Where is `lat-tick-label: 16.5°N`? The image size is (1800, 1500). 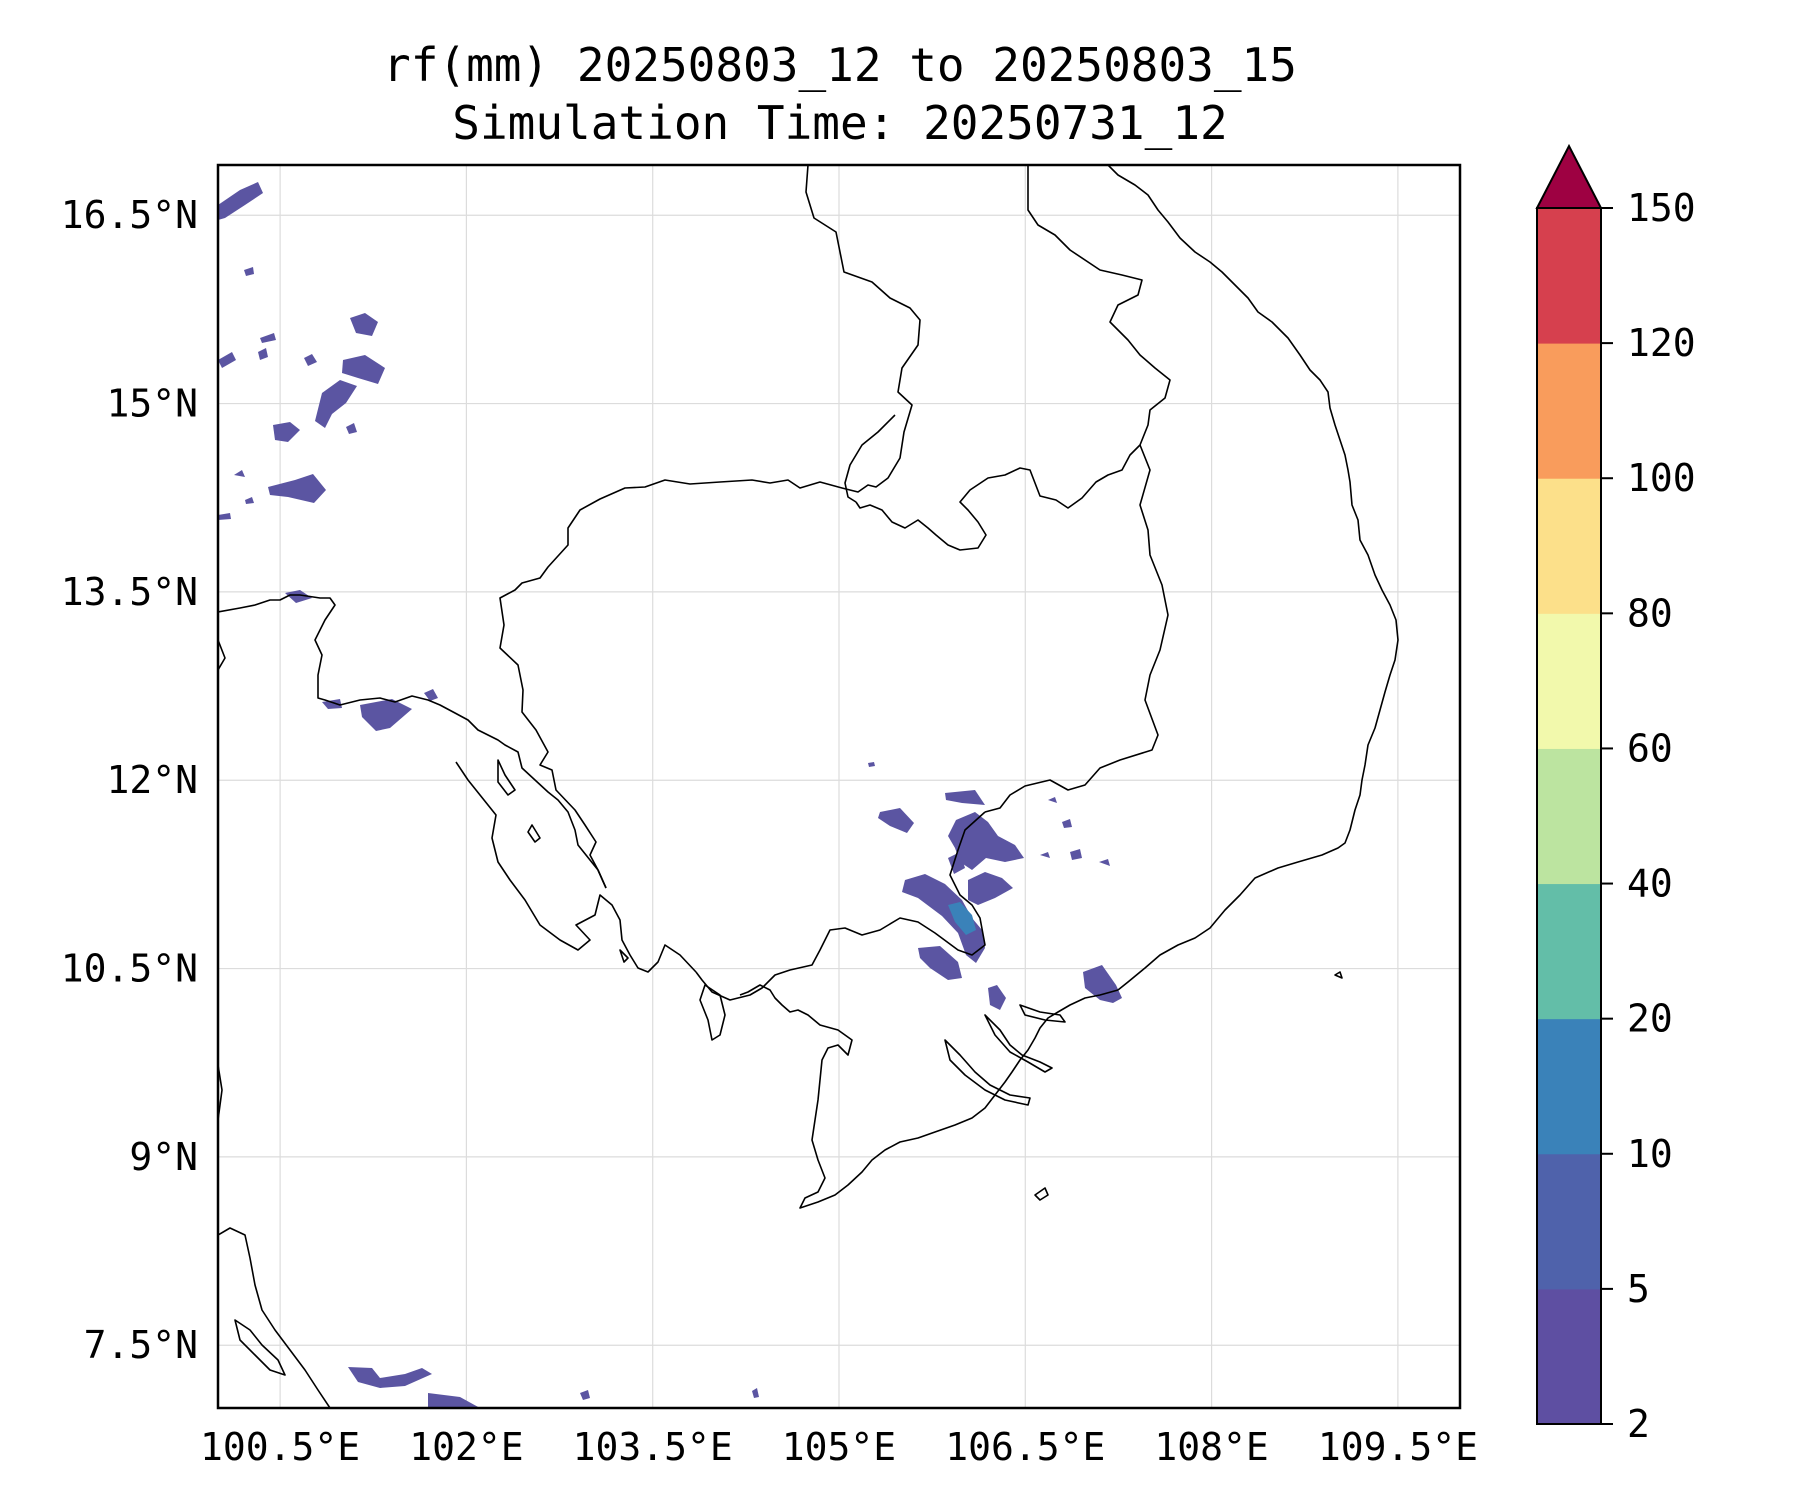 lat-tick-label: 16.5°N is located at coordinates (129, 215).